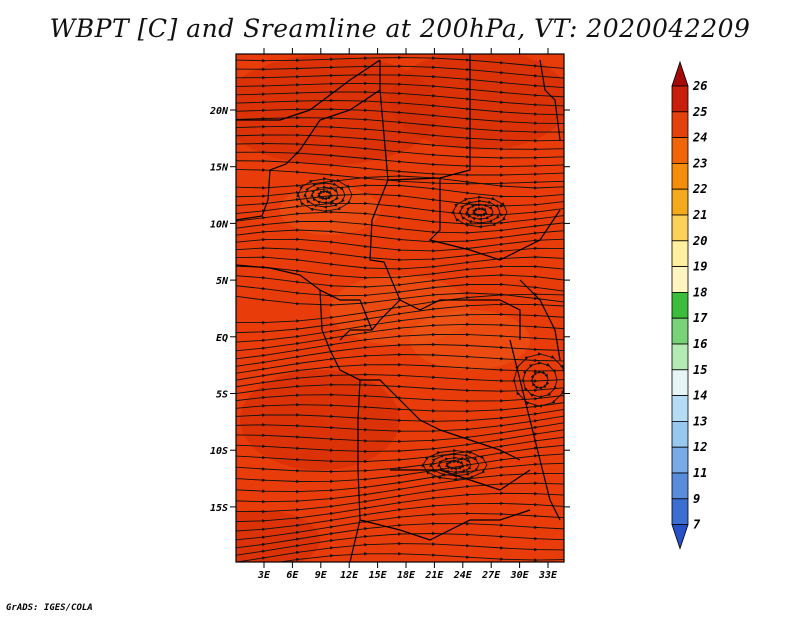  What do you see at coordinates (700, 370) in the screenshot?
I see `colorbar-label: 15` at bounding box center [700, 370].